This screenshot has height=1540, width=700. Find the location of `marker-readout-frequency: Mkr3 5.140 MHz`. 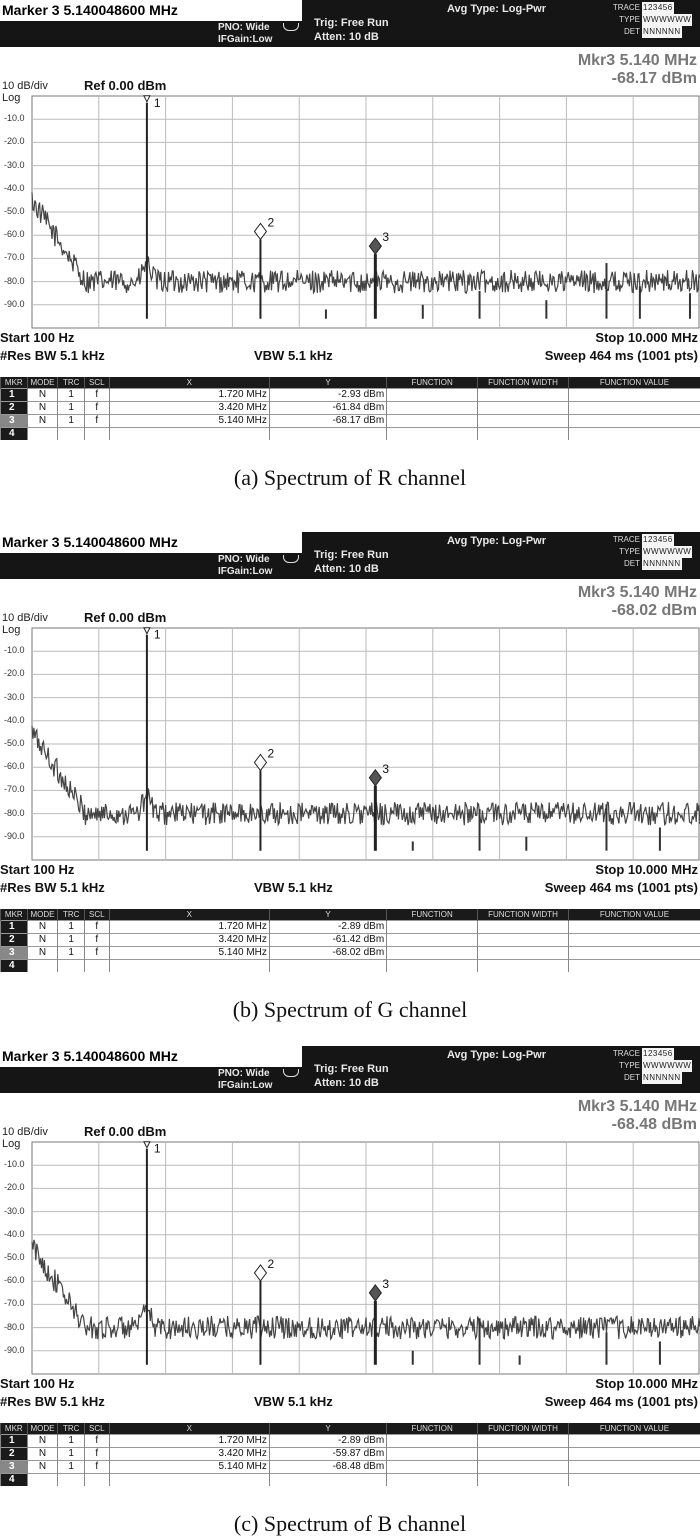

marker-readout-frequency: Mkr3 5.140 MHz is located at coordinates (637, 60).